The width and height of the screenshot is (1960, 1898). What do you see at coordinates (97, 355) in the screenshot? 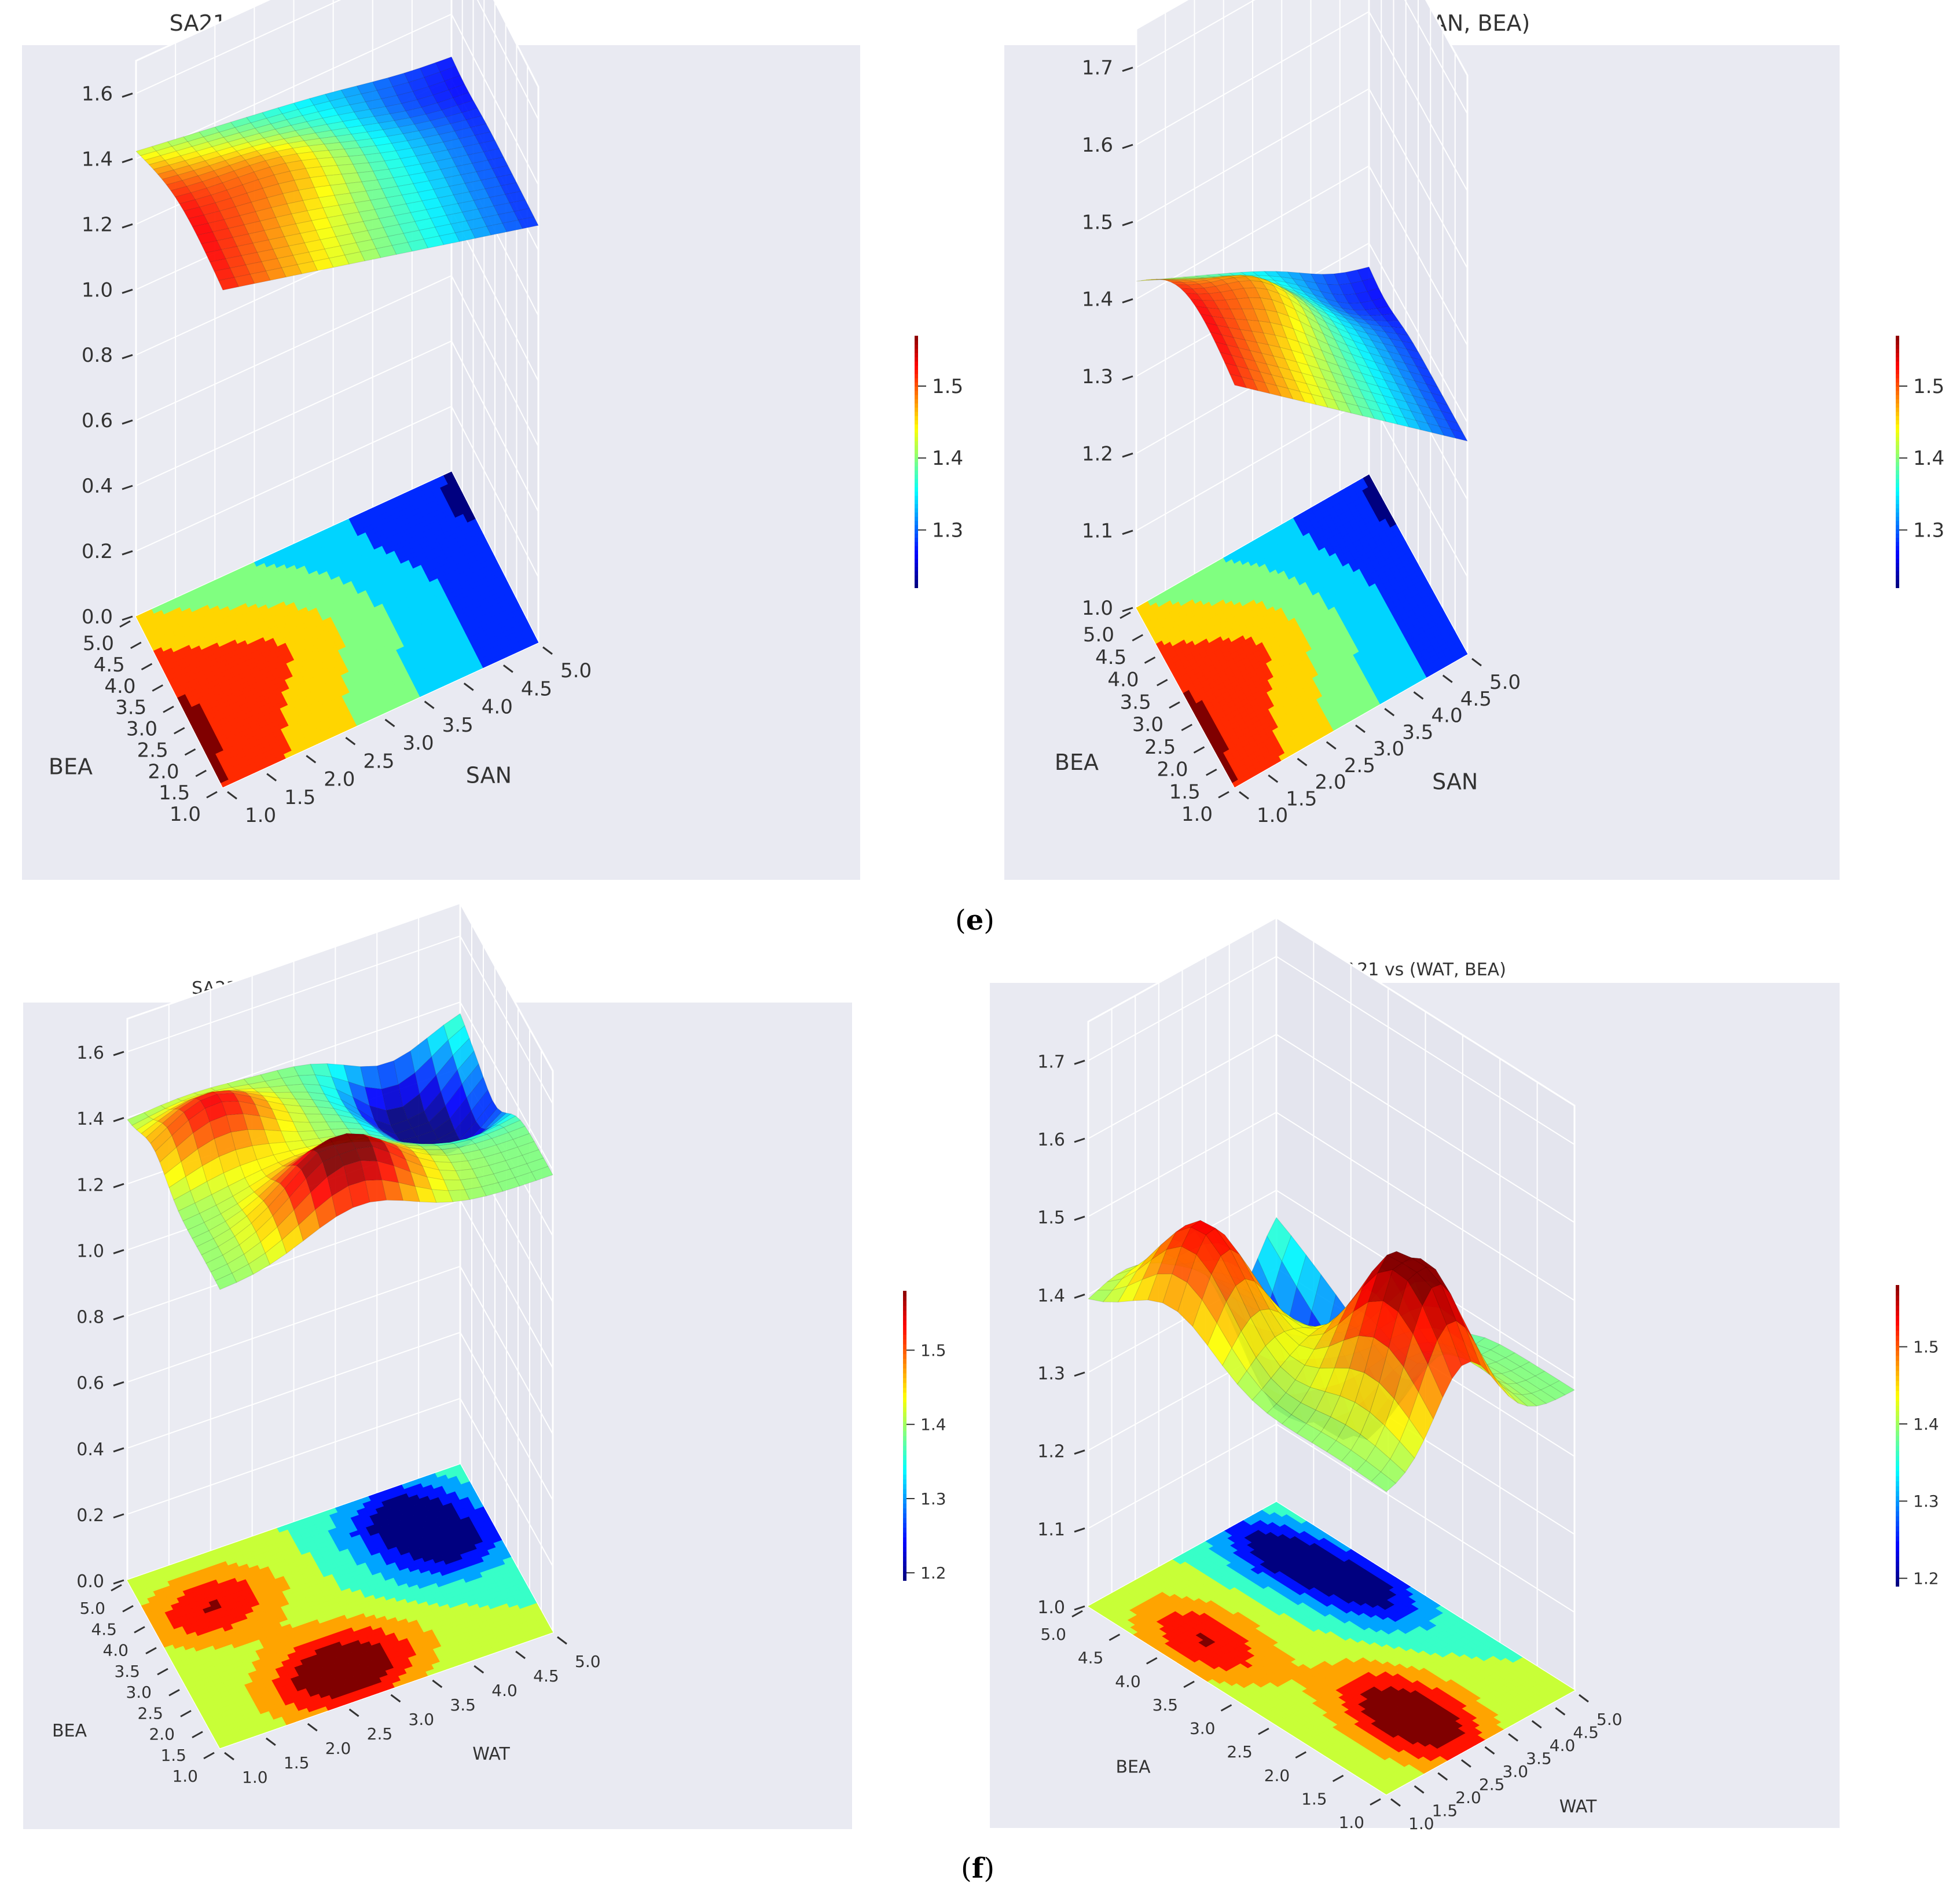
I see `z-tick-label: 0.8` at bounding box center [97, 355].